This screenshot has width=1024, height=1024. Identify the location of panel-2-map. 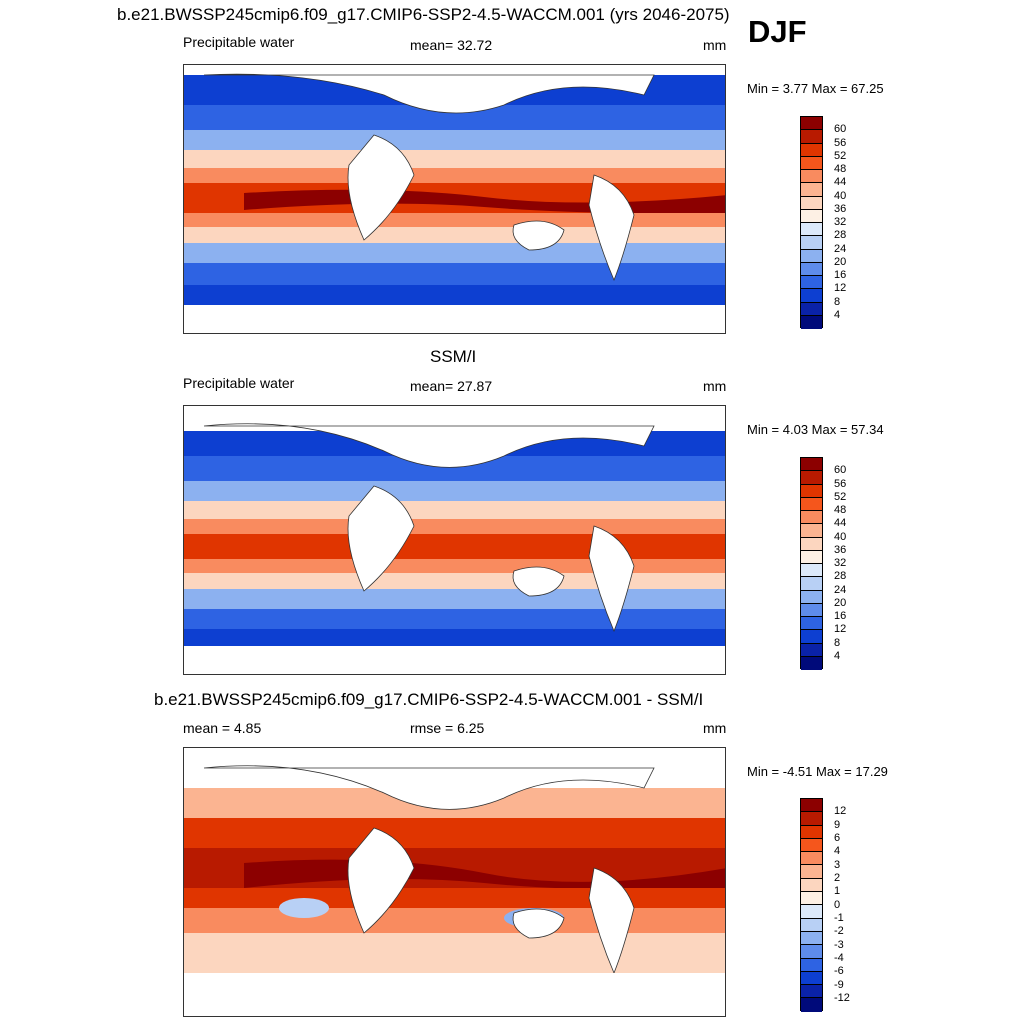
(454, 540).